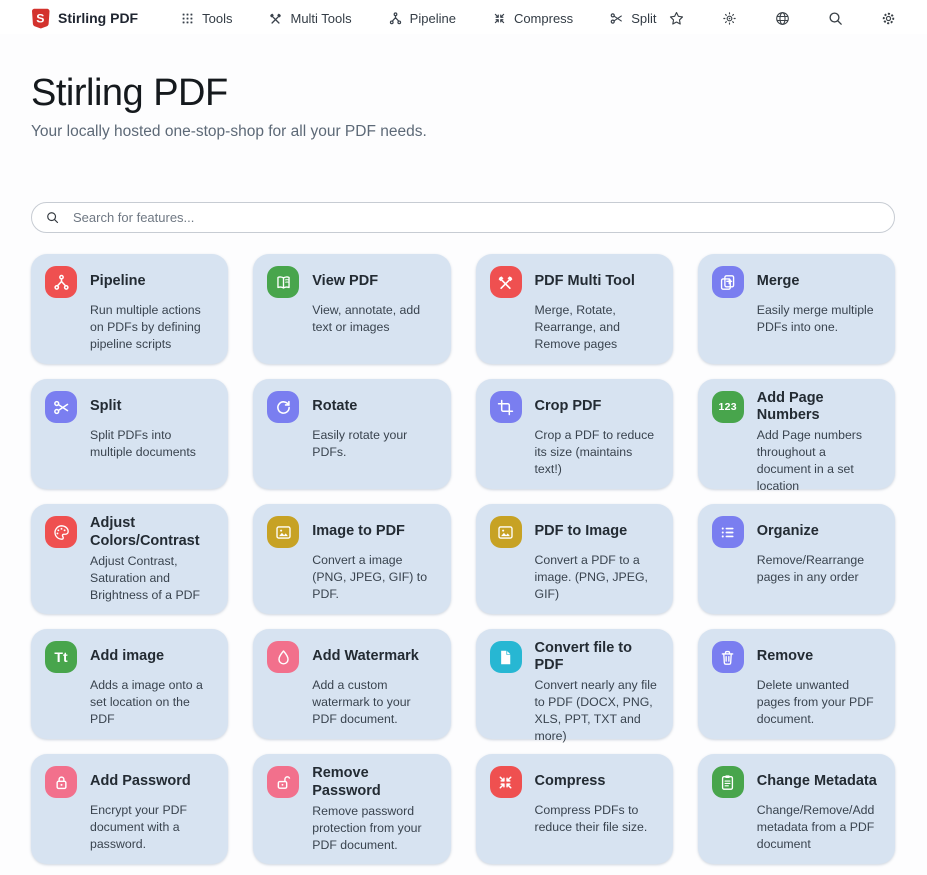 The image size is (927, 875). I want to click on nav-item-split: Split, so click(632, 18).